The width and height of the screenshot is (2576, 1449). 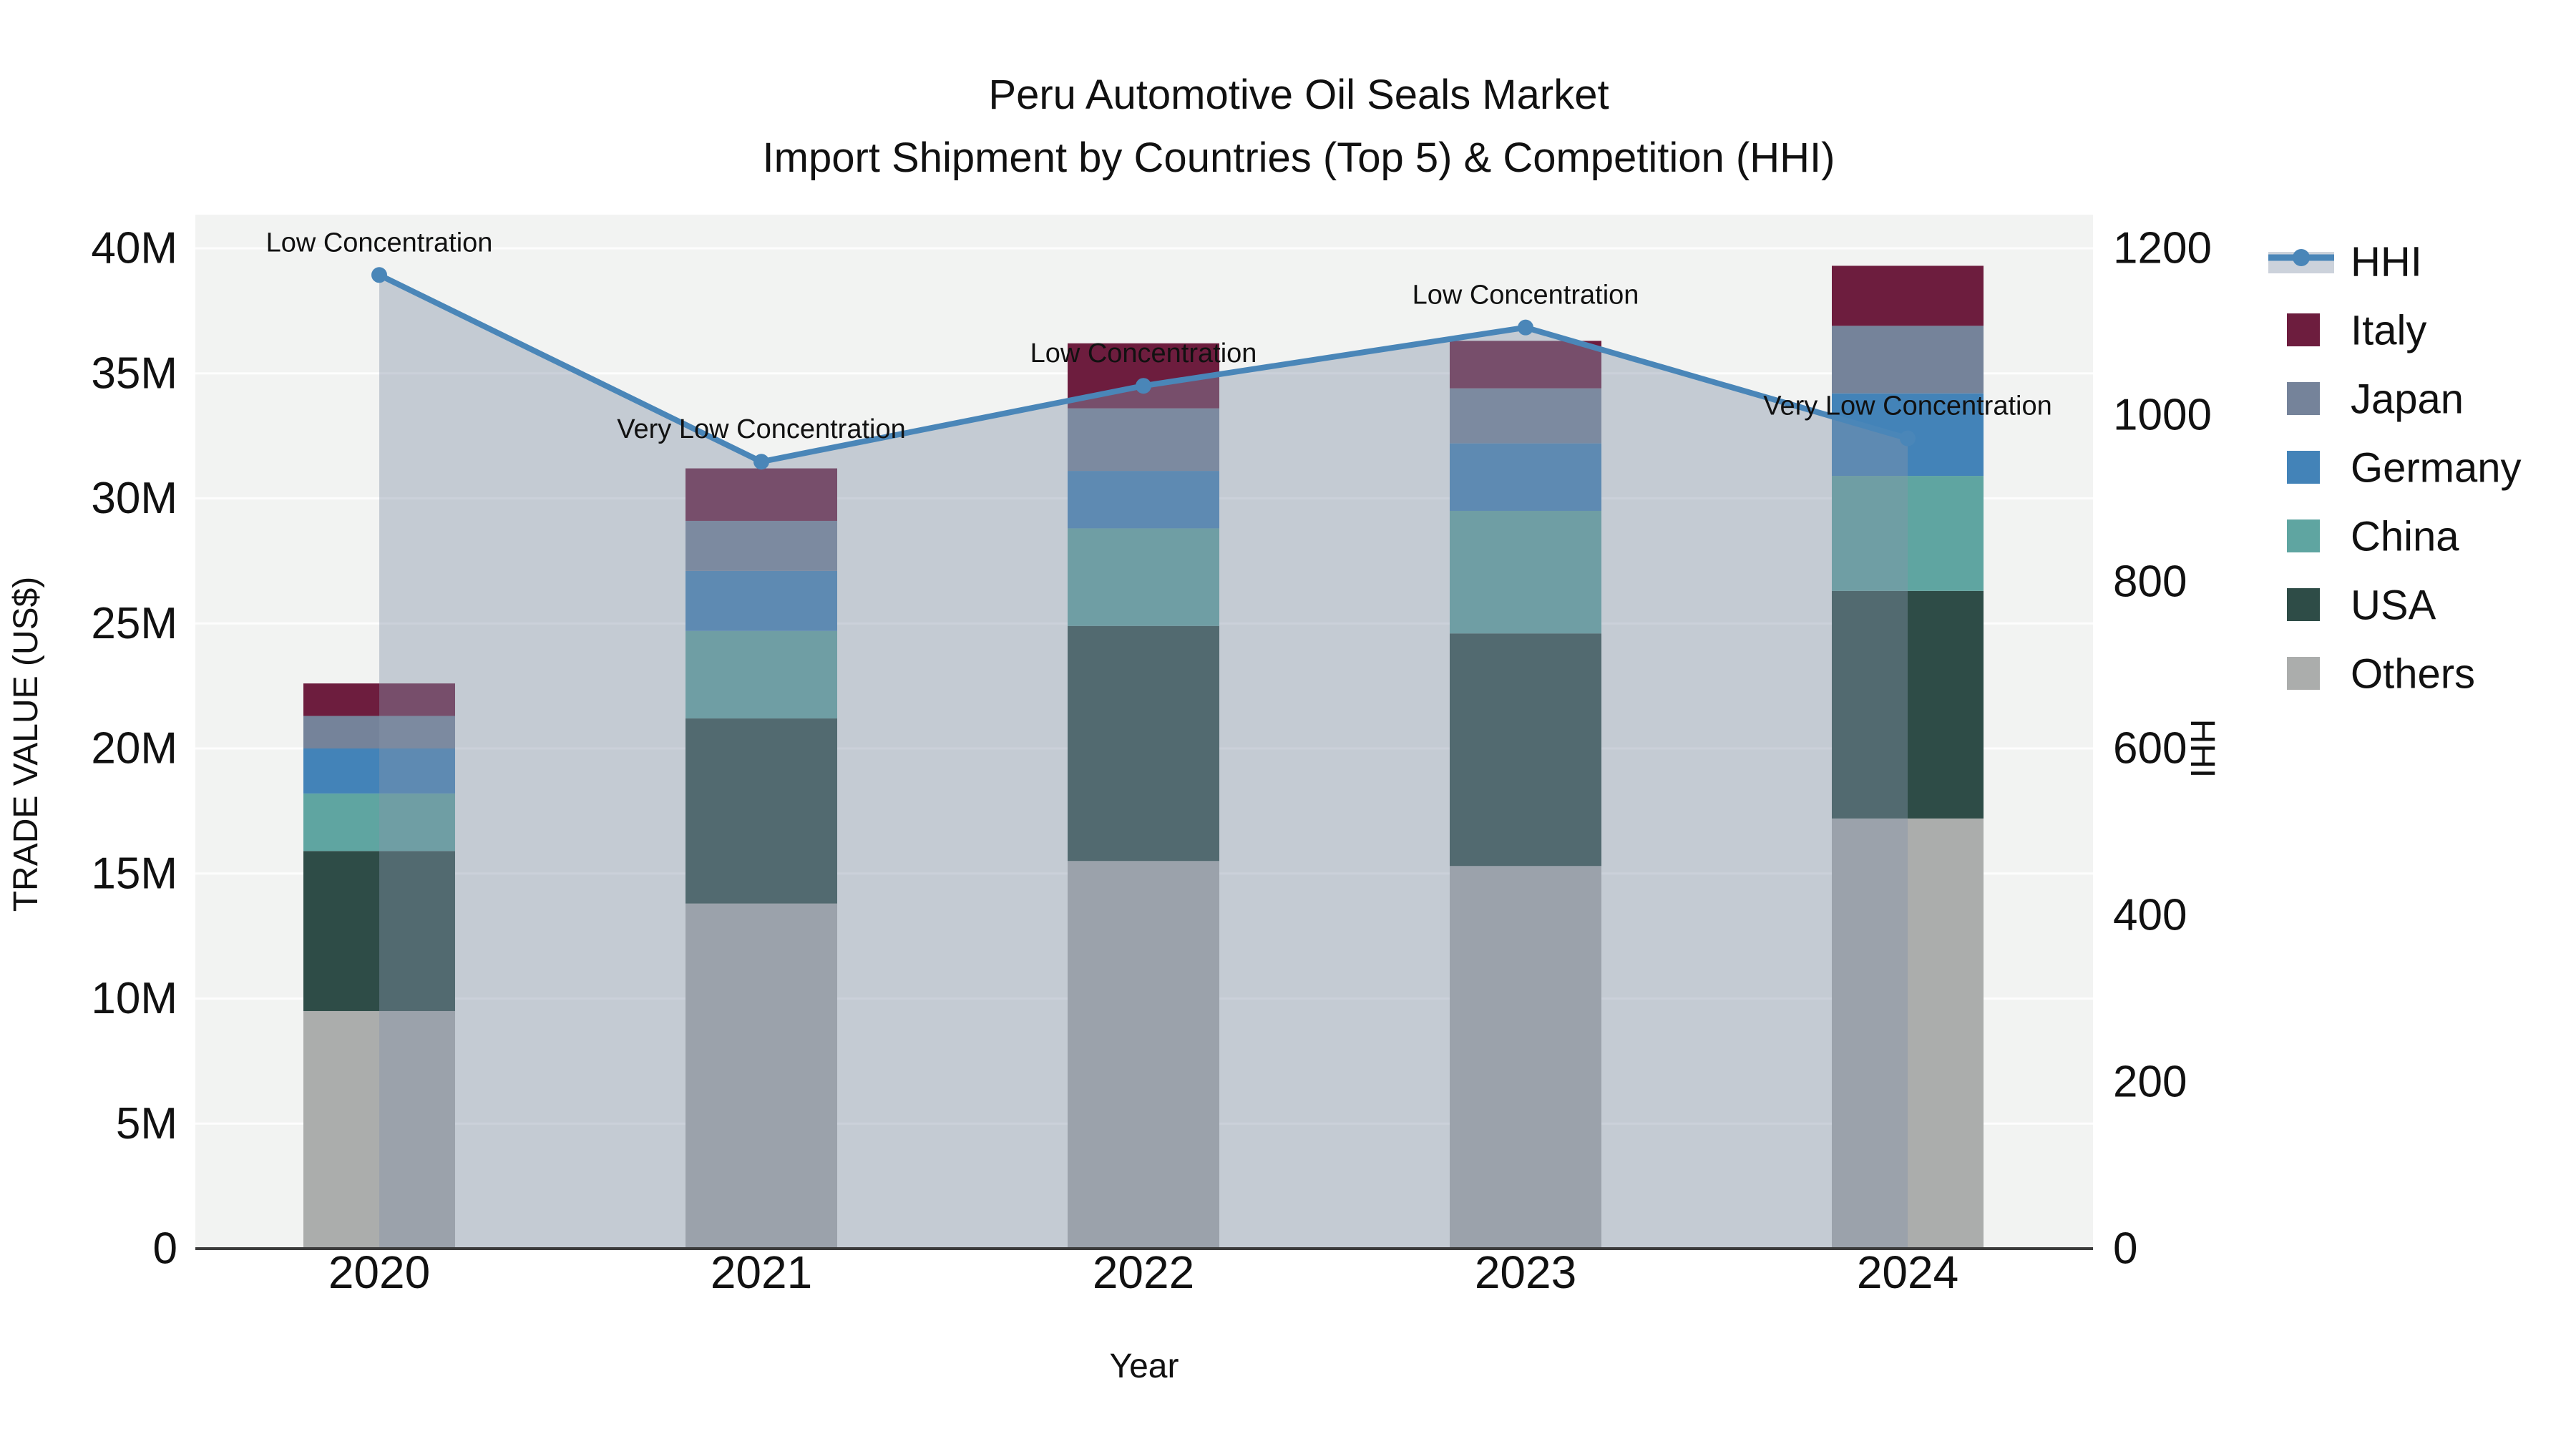 I want to click on bar-segment-2022-others, so click(x=1143, y=1055).